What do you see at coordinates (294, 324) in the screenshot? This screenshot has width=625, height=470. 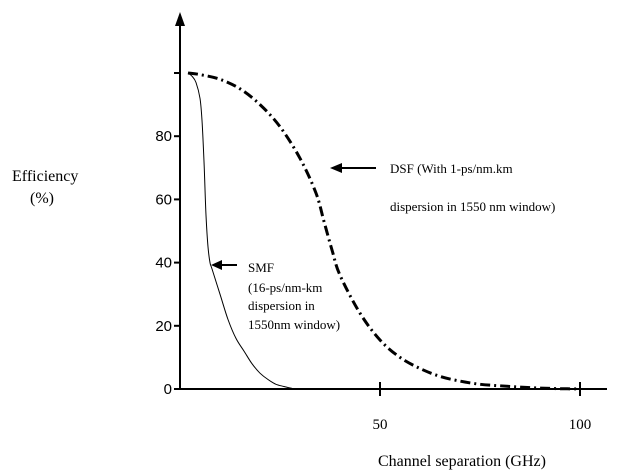 I see `smf-label-line4: 1550nm window)` at bounding box center [294, 324].